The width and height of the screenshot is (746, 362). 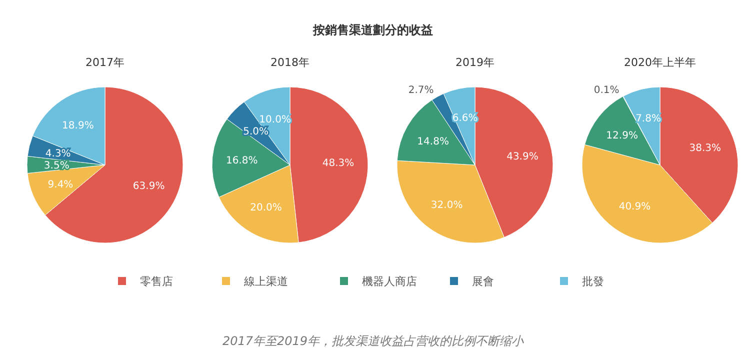 What do you see at coordinates (483, 281) in the screenshot?
I see `legend-label: 展會` at bounding box center [483, 281].